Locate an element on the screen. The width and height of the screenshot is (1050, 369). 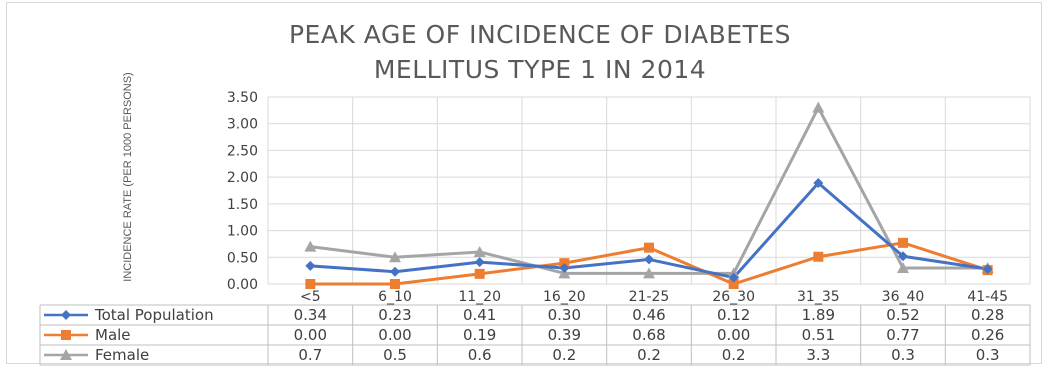
table-cell: 0.26 is located at coordinates (987, 335).